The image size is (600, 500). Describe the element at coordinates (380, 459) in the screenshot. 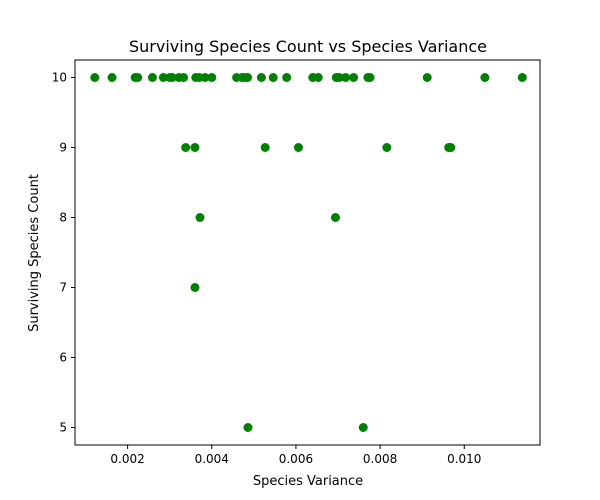

I see `x-tick-label: 0.008` at that location.